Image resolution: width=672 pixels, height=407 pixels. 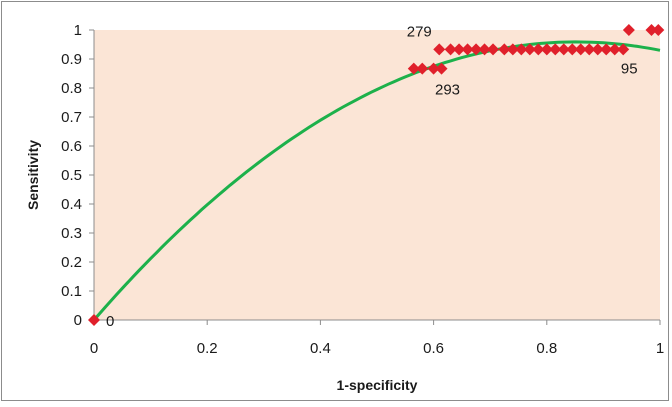 I want to click on y-tick-label: 1, so click(x=78, y=30).